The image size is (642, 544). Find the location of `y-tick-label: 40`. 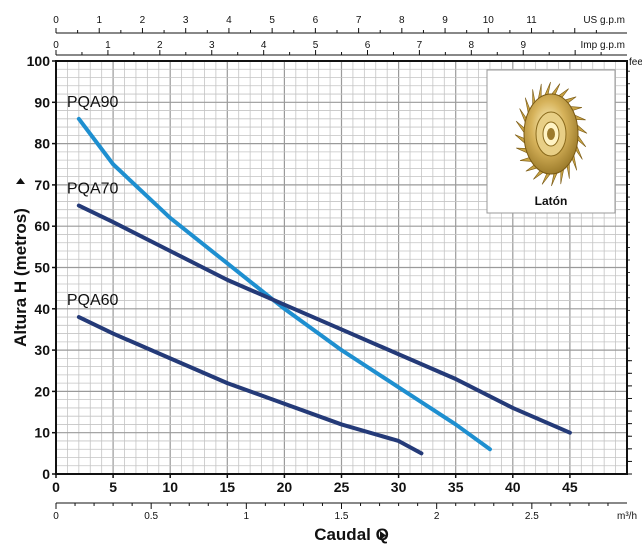

y-tick-label: 40 is located at coordinates (42, 309).